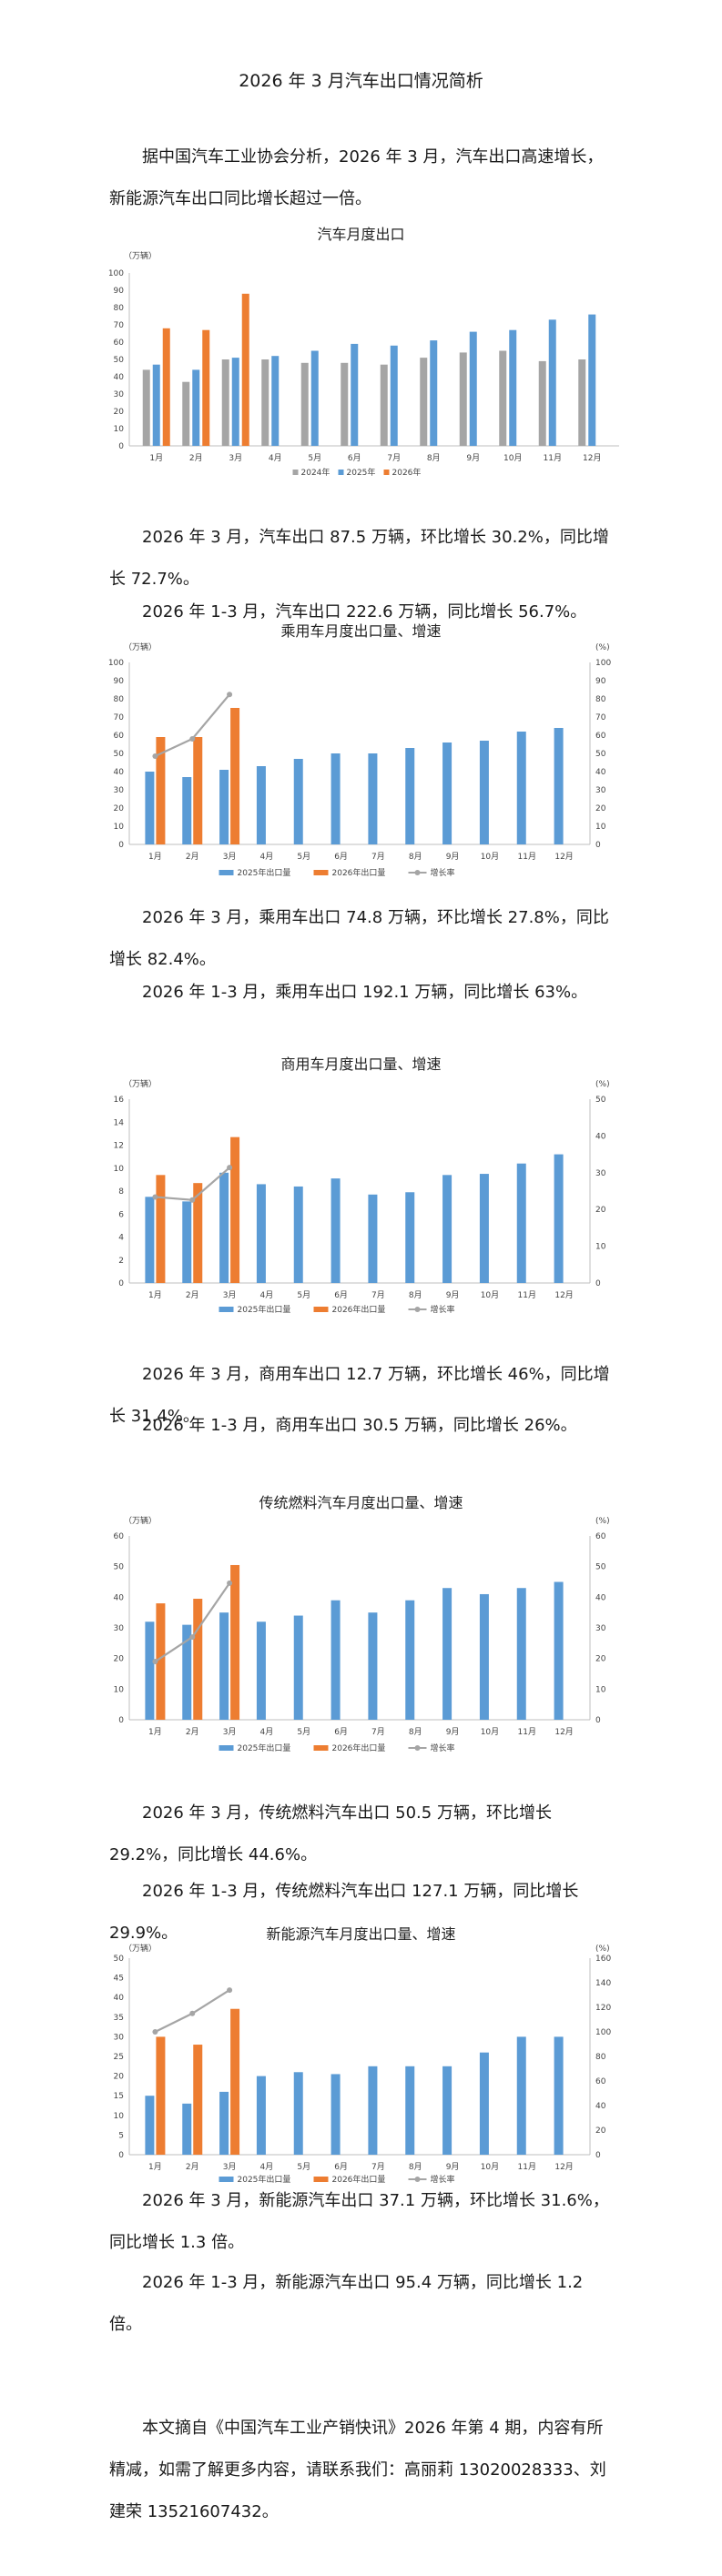  I want to click on y2-tick-label: 120, so click(603, 2008).